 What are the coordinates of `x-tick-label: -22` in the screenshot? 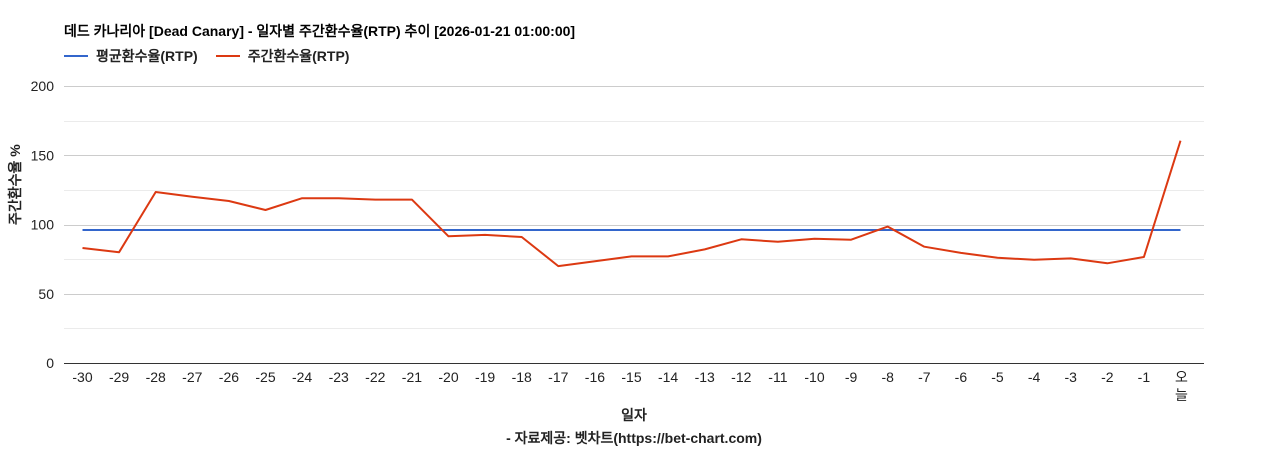 It's located at (375, 377).